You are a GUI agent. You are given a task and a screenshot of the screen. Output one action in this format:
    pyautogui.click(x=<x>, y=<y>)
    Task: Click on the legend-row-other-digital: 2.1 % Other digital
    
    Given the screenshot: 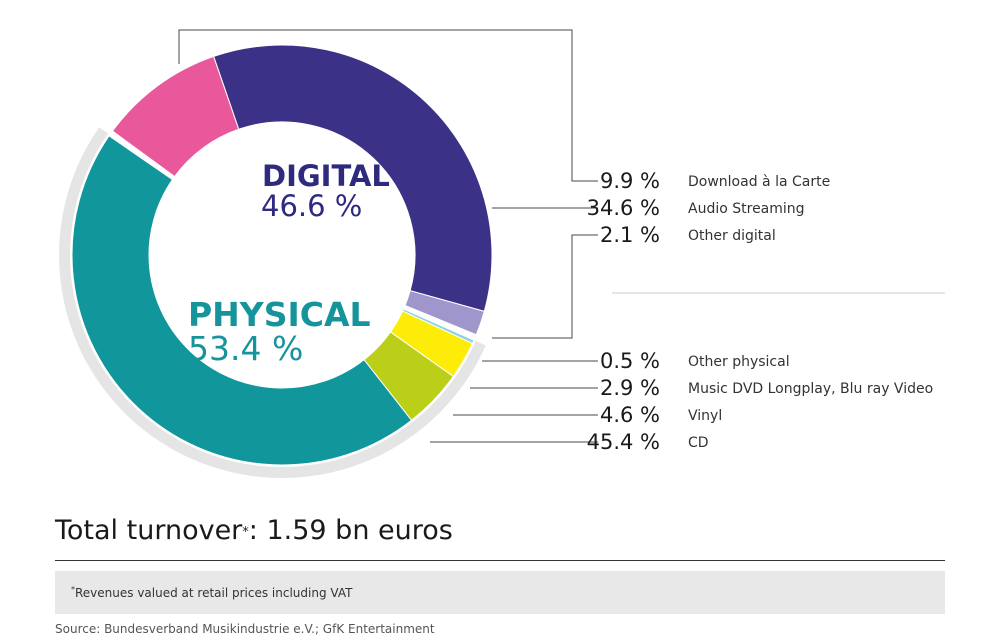 What is the action you would take?
    pyautogui.click(x=770, y=235)
    